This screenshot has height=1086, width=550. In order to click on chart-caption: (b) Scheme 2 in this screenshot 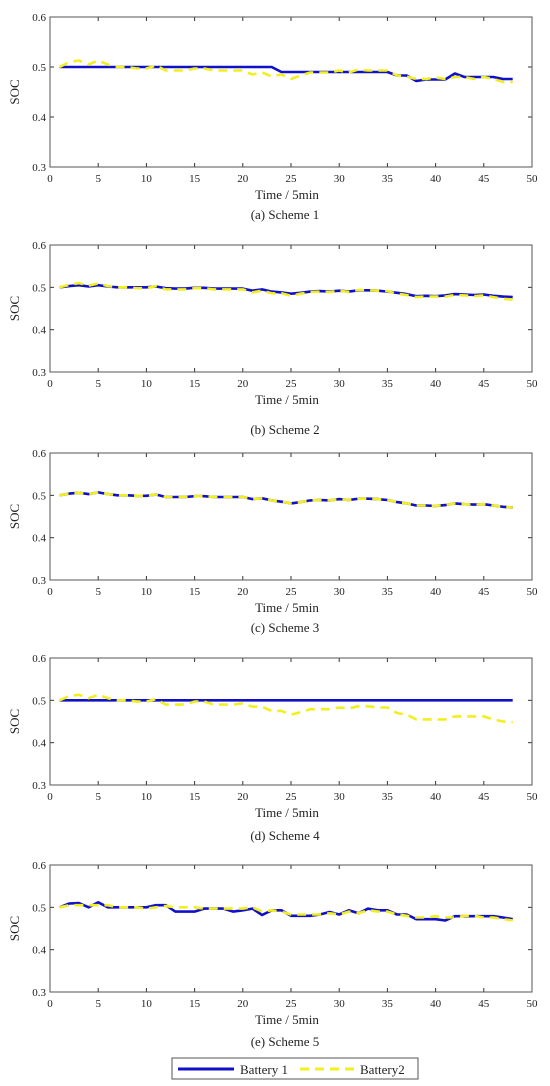, I will do `click(284, 429)`.